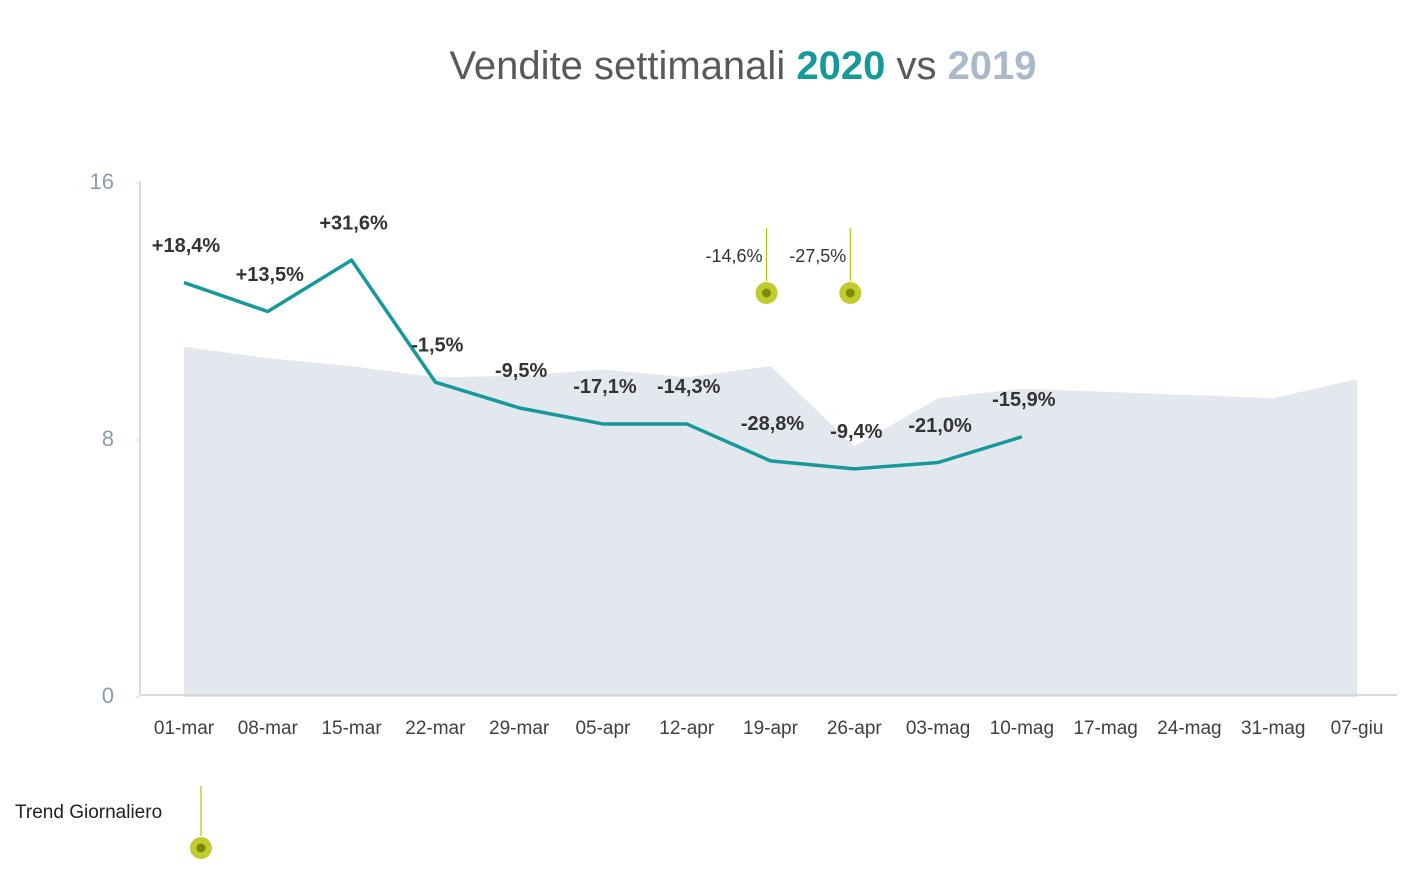  Describe the element at coordinates (603, 364) in the screenshot. I see `line` at that location.